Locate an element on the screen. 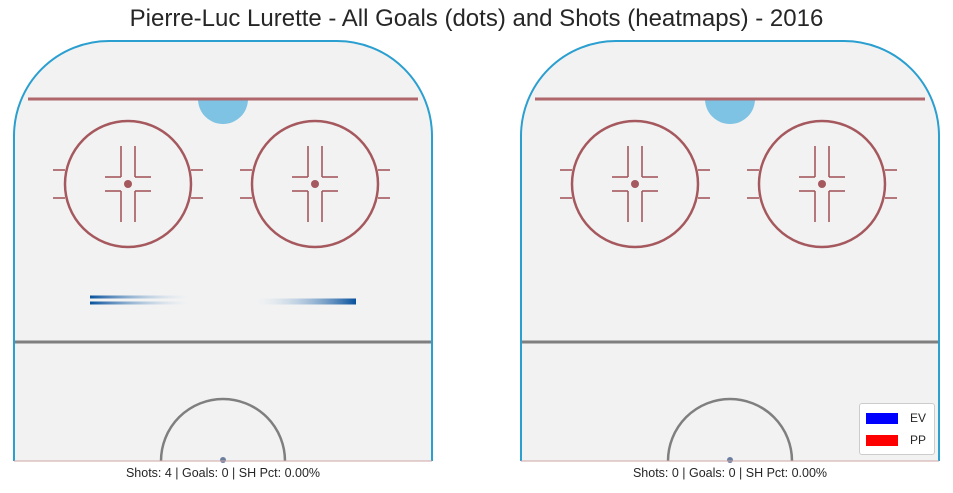 This screenshot has width=953, height=493. legend-item-ev: EV is located at coordinates (896, 418).